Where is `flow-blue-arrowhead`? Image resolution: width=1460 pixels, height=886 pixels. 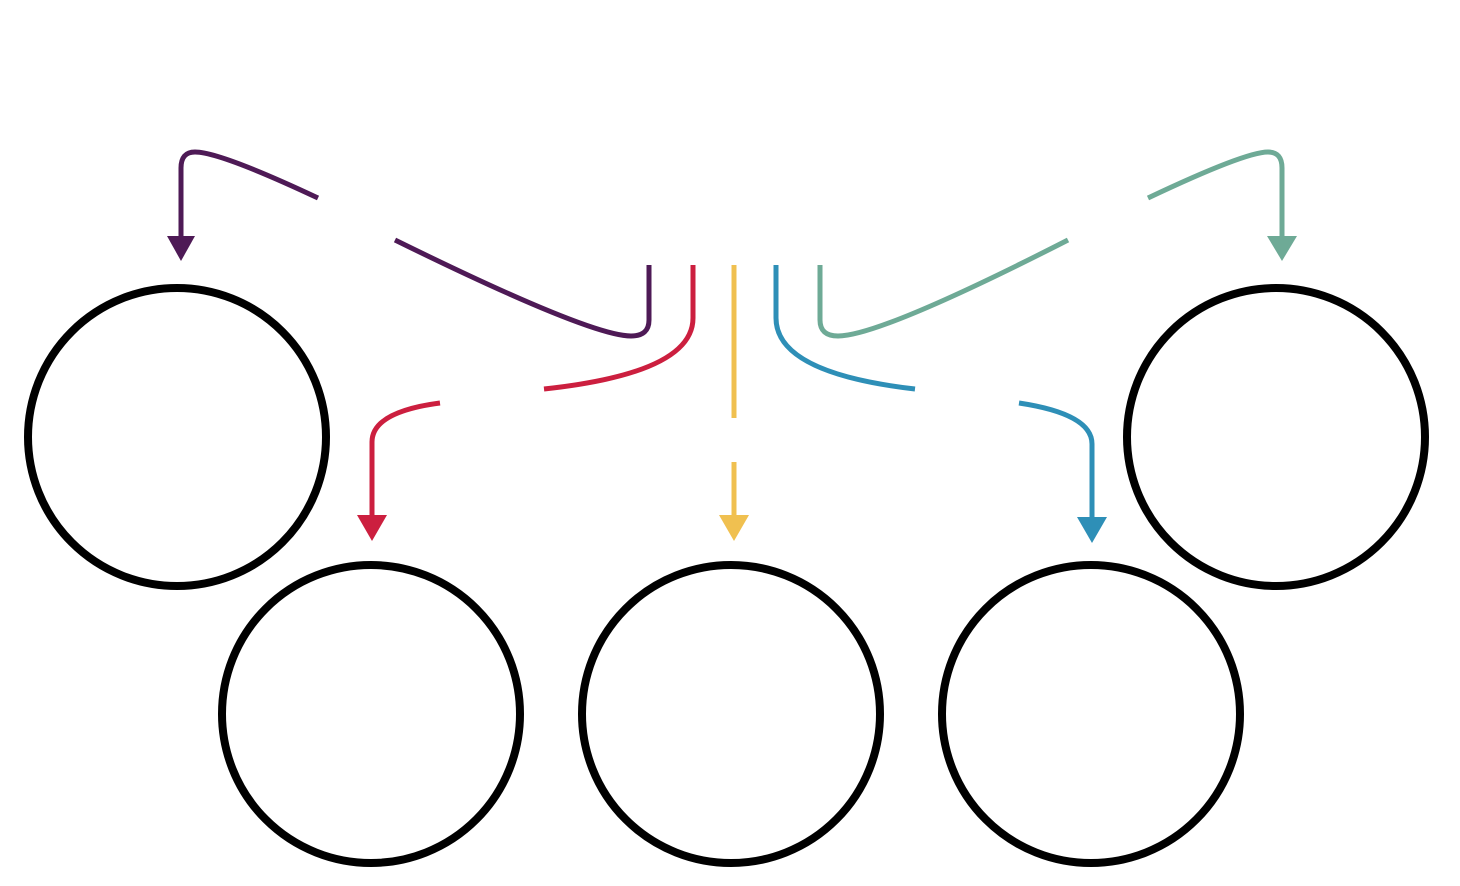 flow-blue-arrowhead is located at coordinates (1092, 530).